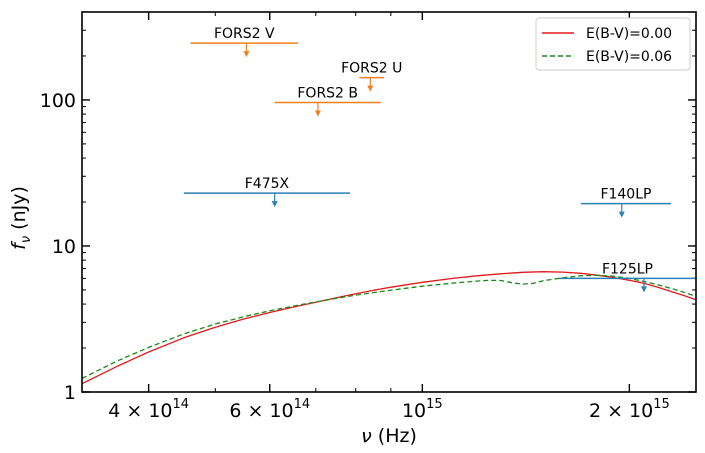  Describe the element at coordinates (26, 239) in the screenshot. I see `y-label-sub: ν` at that location.